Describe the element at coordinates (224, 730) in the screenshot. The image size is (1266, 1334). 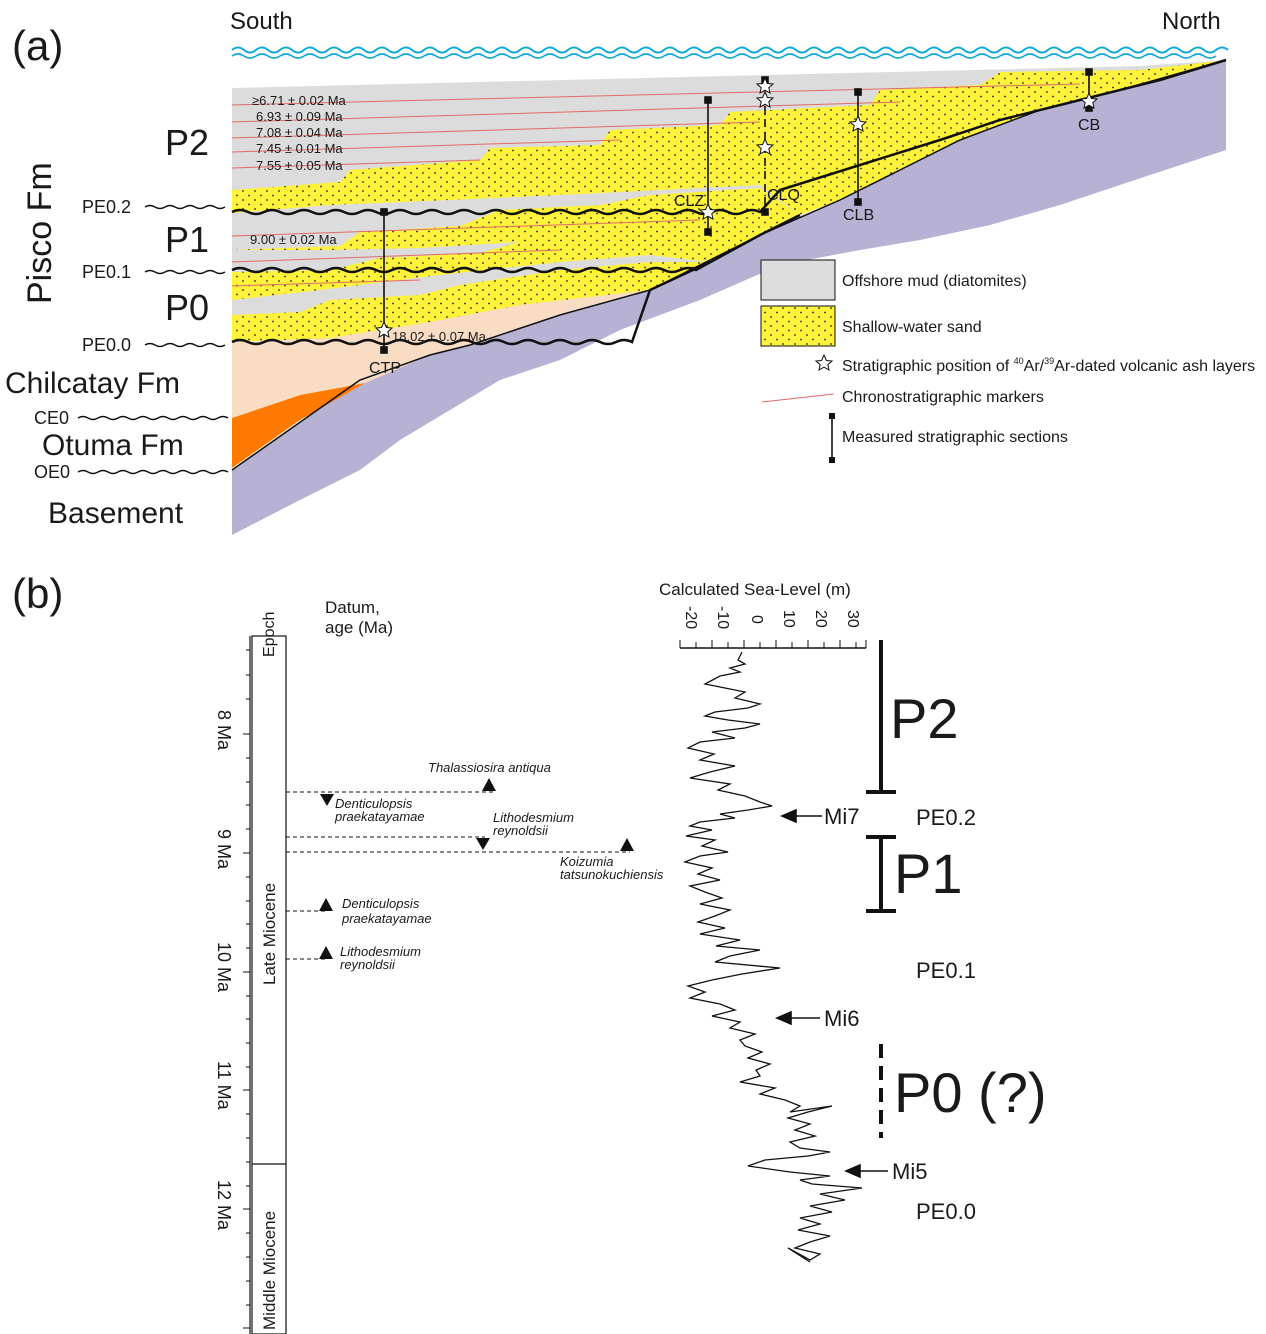
I see `age-tick-label: 8 Ma` at that location.